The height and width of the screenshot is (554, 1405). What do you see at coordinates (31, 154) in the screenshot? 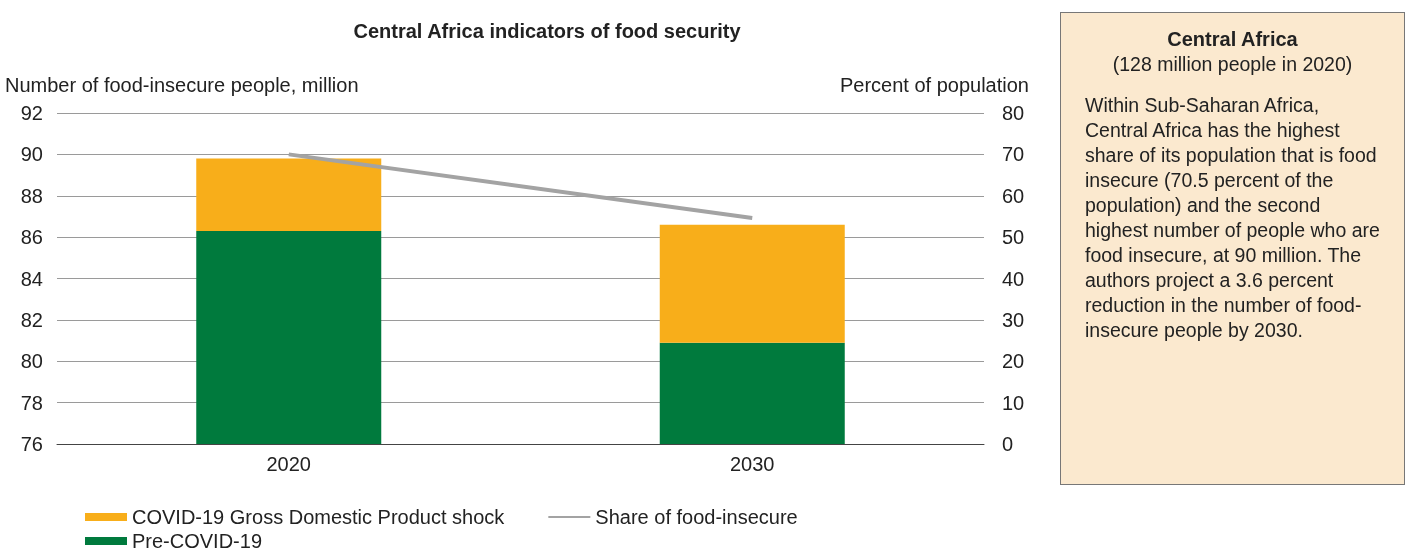
I see `y-tick-label: 90` at bounding box center [31, 154].